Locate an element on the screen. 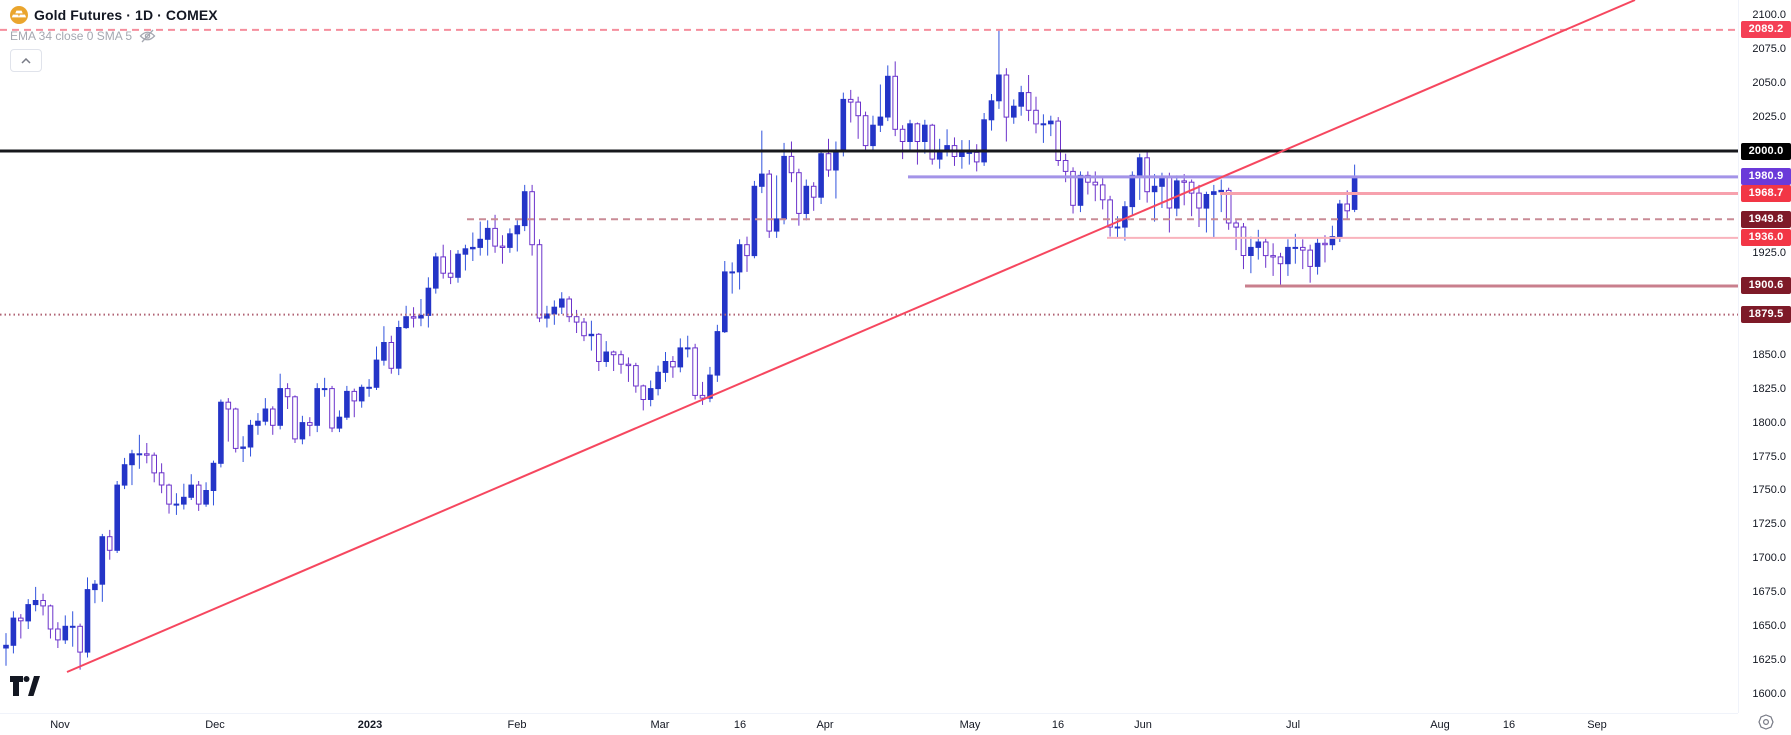 The height and width of the screenshot is (735, 1791). price-level-badge: 1968.7 is located at coordinates (1766, 193).